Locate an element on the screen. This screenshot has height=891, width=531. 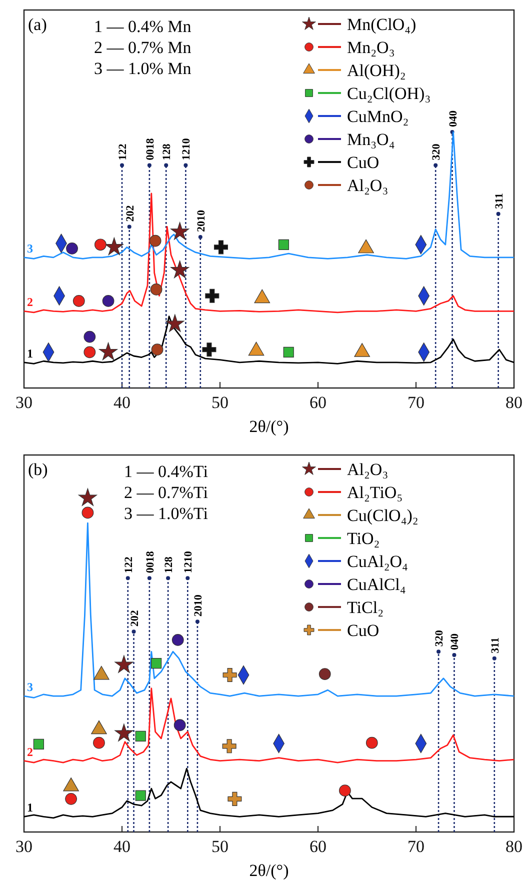
legend-label: CuAl₂O₄ is located at coordinates (377, 561).